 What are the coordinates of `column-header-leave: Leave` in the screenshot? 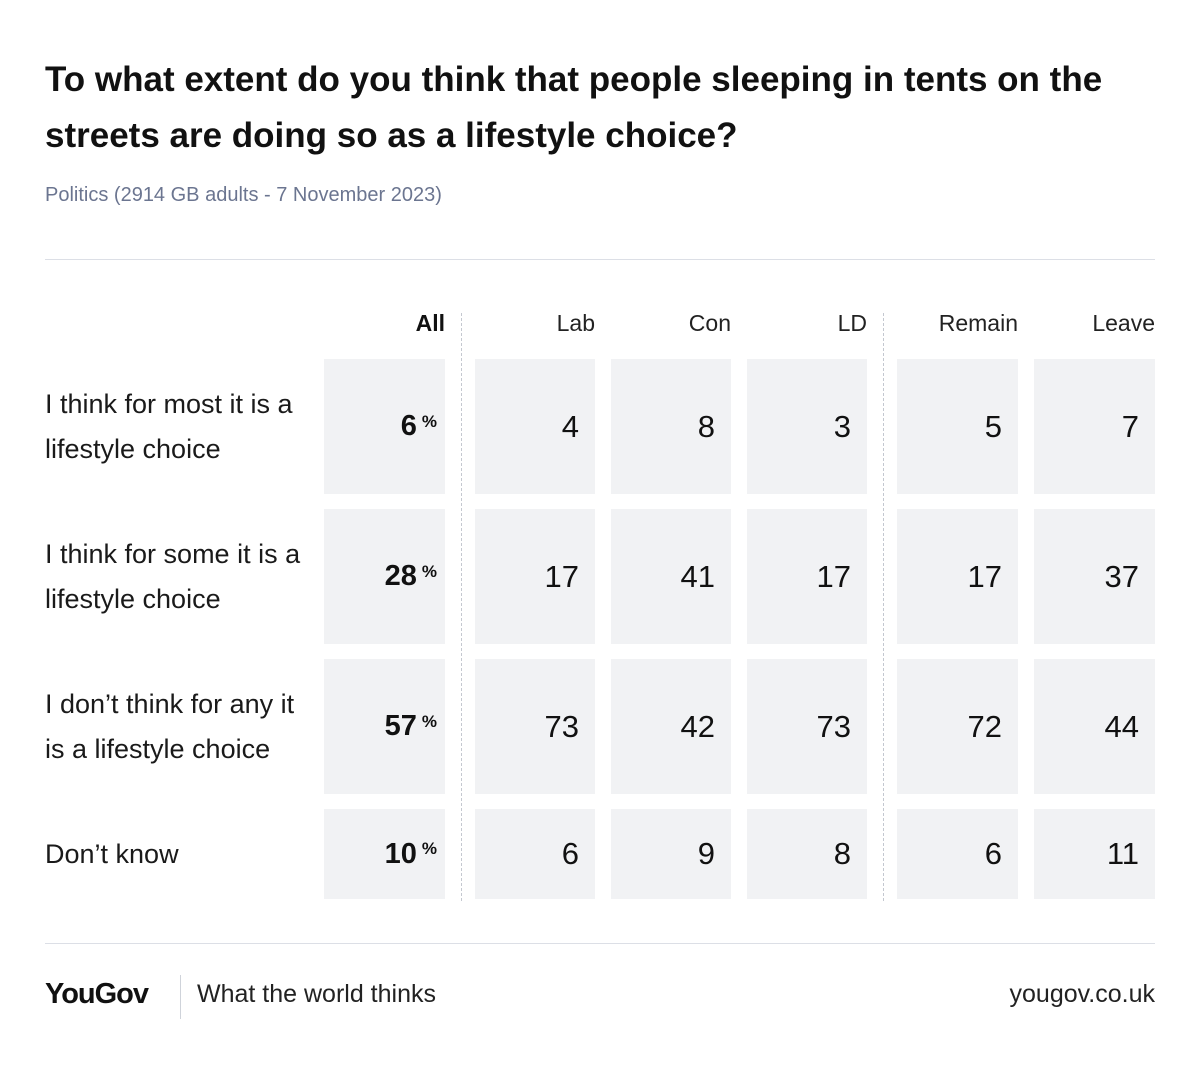 It's located at (1123, 323).